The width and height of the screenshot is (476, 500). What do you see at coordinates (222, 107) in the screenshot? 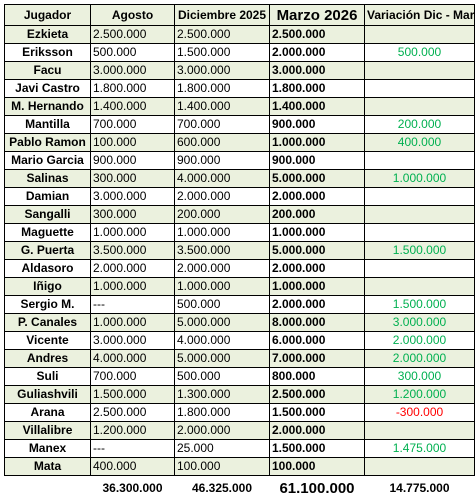
I see `december-value-cell: 1.400.000` at bounding box center [222, 107].